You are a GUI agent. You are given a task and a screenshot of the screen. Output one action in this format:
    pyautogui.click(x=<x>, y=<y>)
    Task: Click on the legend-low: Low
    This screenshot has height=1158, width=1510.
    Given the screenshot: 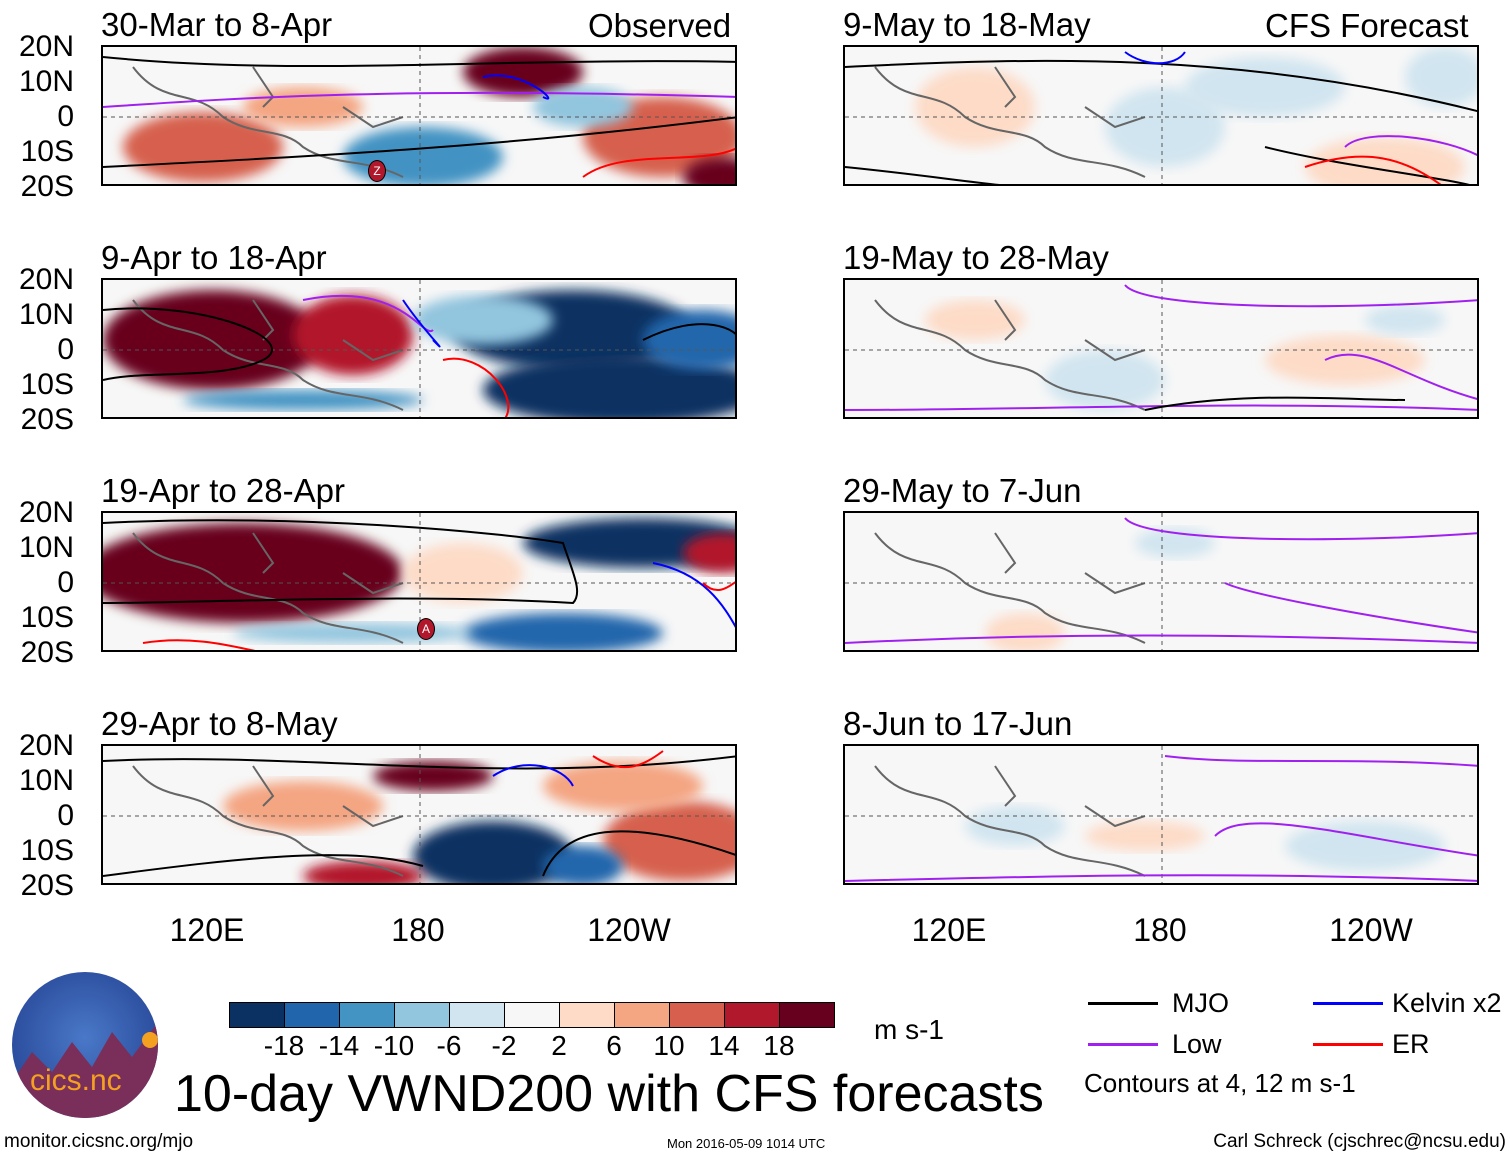 What is the action you would take?
    pyautogui.click(x=1197, y=1044)
    